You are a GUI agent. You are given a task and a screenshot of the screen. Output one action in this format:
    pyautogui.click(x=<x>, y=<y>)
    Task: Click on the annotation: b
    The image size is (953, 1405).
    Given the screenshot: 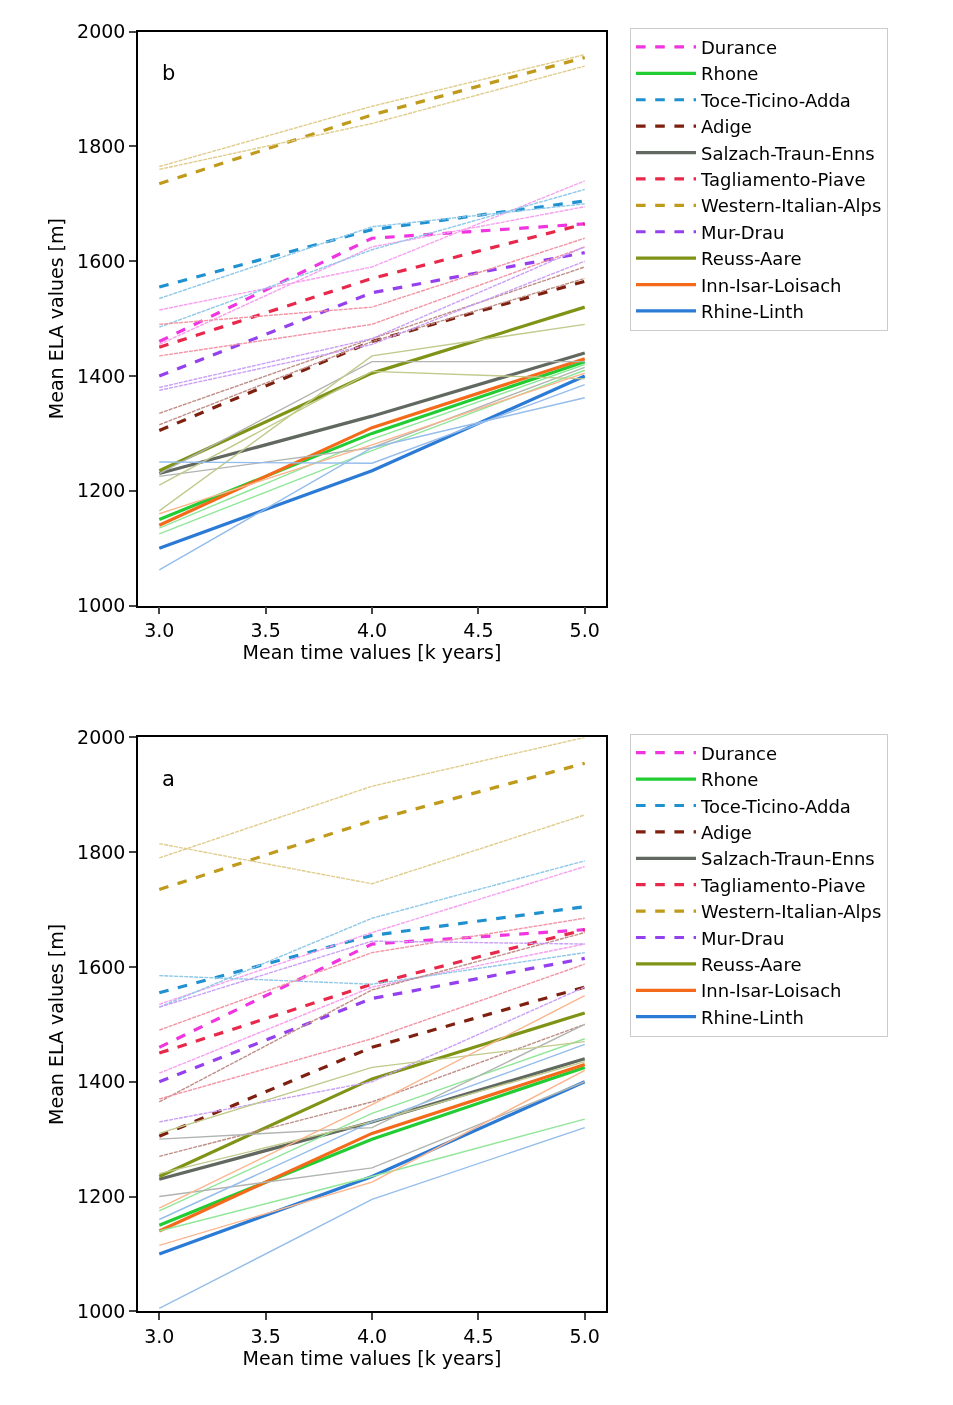 What is the action you would take?
    pyautogui.click(x=169, y=73)
    